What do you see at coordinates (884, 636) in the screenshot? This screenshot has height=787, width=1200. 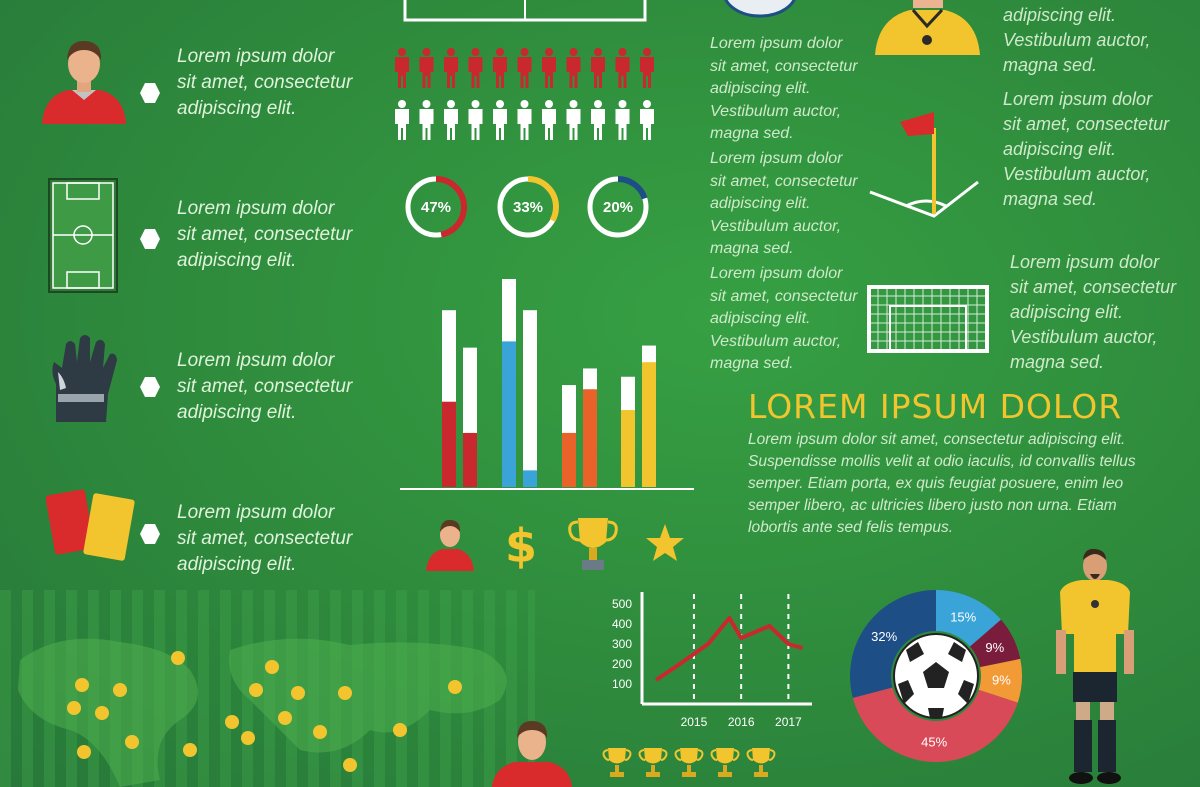 I see `pie-slice-label: 32%` at bounding box center [884, 636].